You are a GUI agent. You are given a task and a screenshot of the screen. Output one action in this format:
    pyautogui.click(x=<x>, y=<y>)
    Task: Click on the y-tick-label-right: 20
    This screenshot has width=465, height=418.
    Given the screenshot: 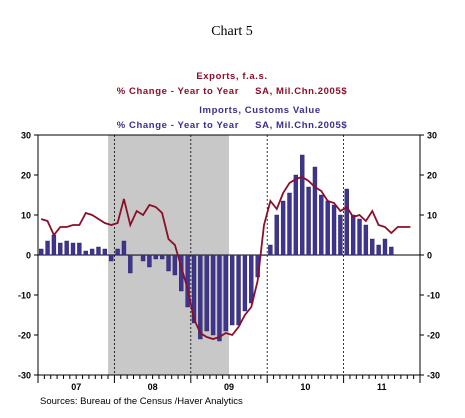 What is the action you would take?
    pyautogui.click(x=432, y=176)
    